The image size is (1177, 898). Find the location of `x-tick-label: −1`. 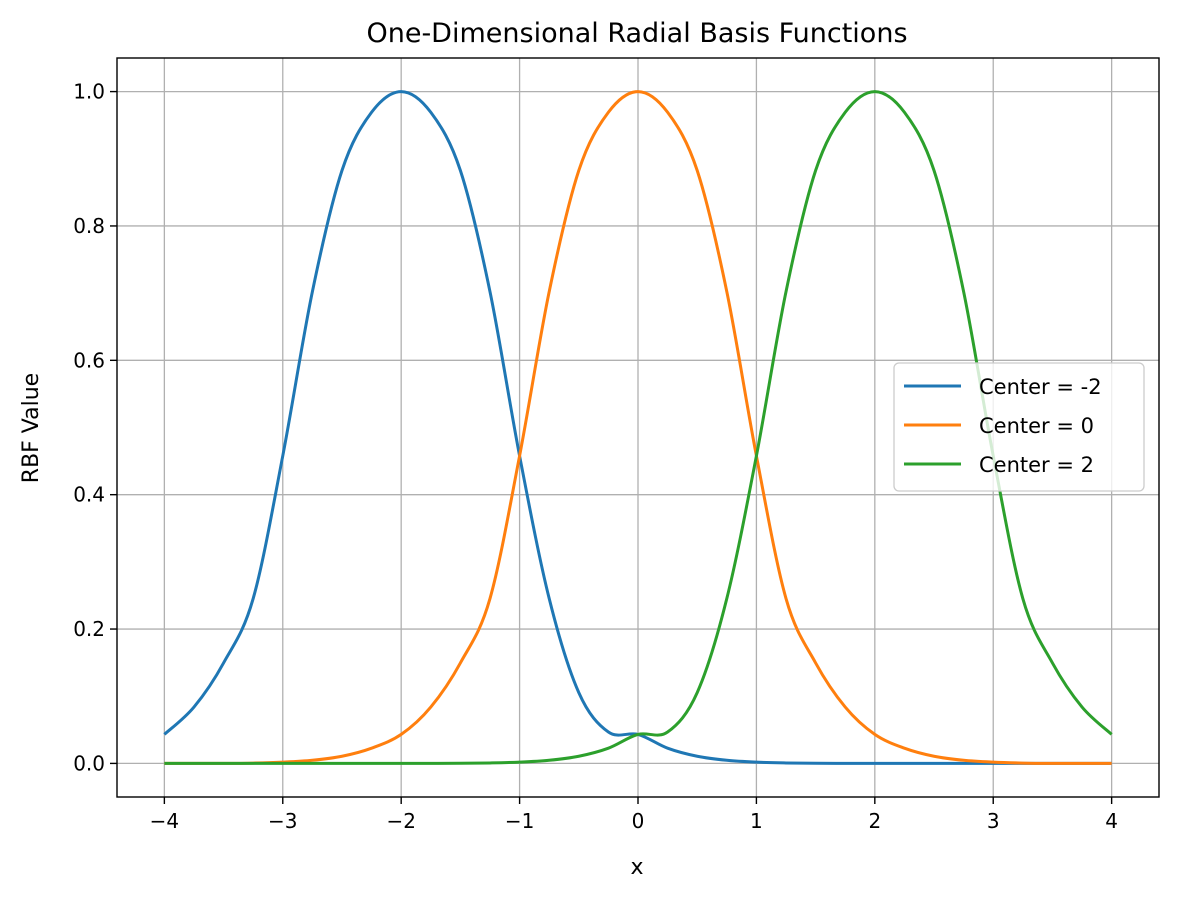

x-tick-label: −1 is located at coordinates (519, 821).